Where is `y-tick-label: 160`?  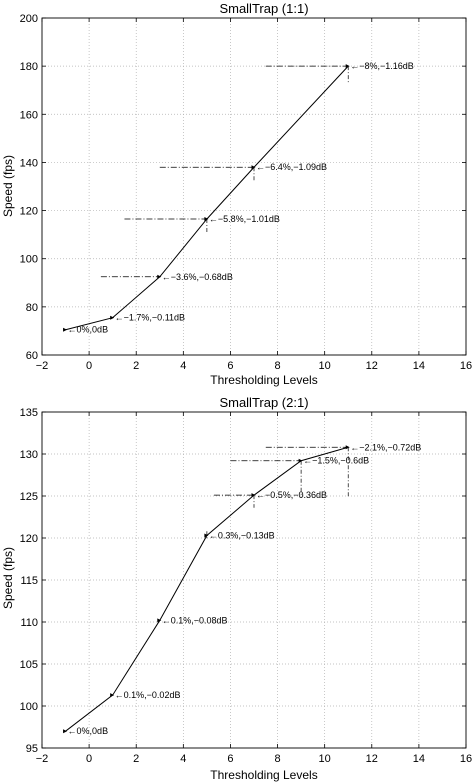 y-tick-label: 160 is located at coordinates (29, 115).